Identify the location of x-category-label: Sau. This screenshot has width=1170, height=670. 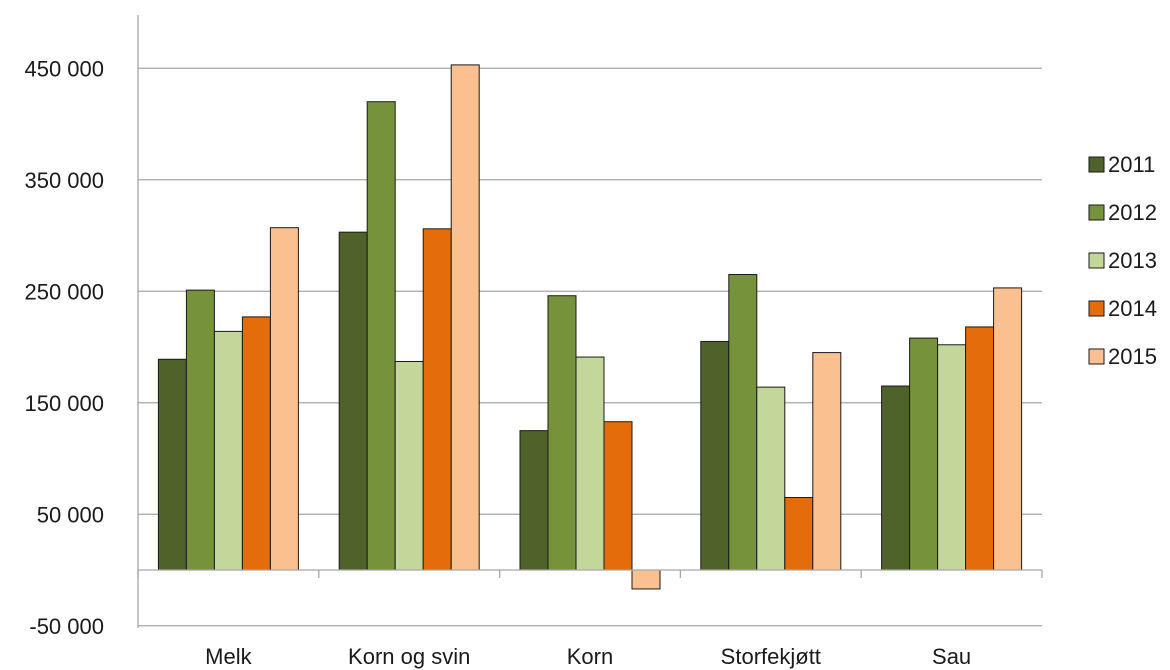
(951, 656).